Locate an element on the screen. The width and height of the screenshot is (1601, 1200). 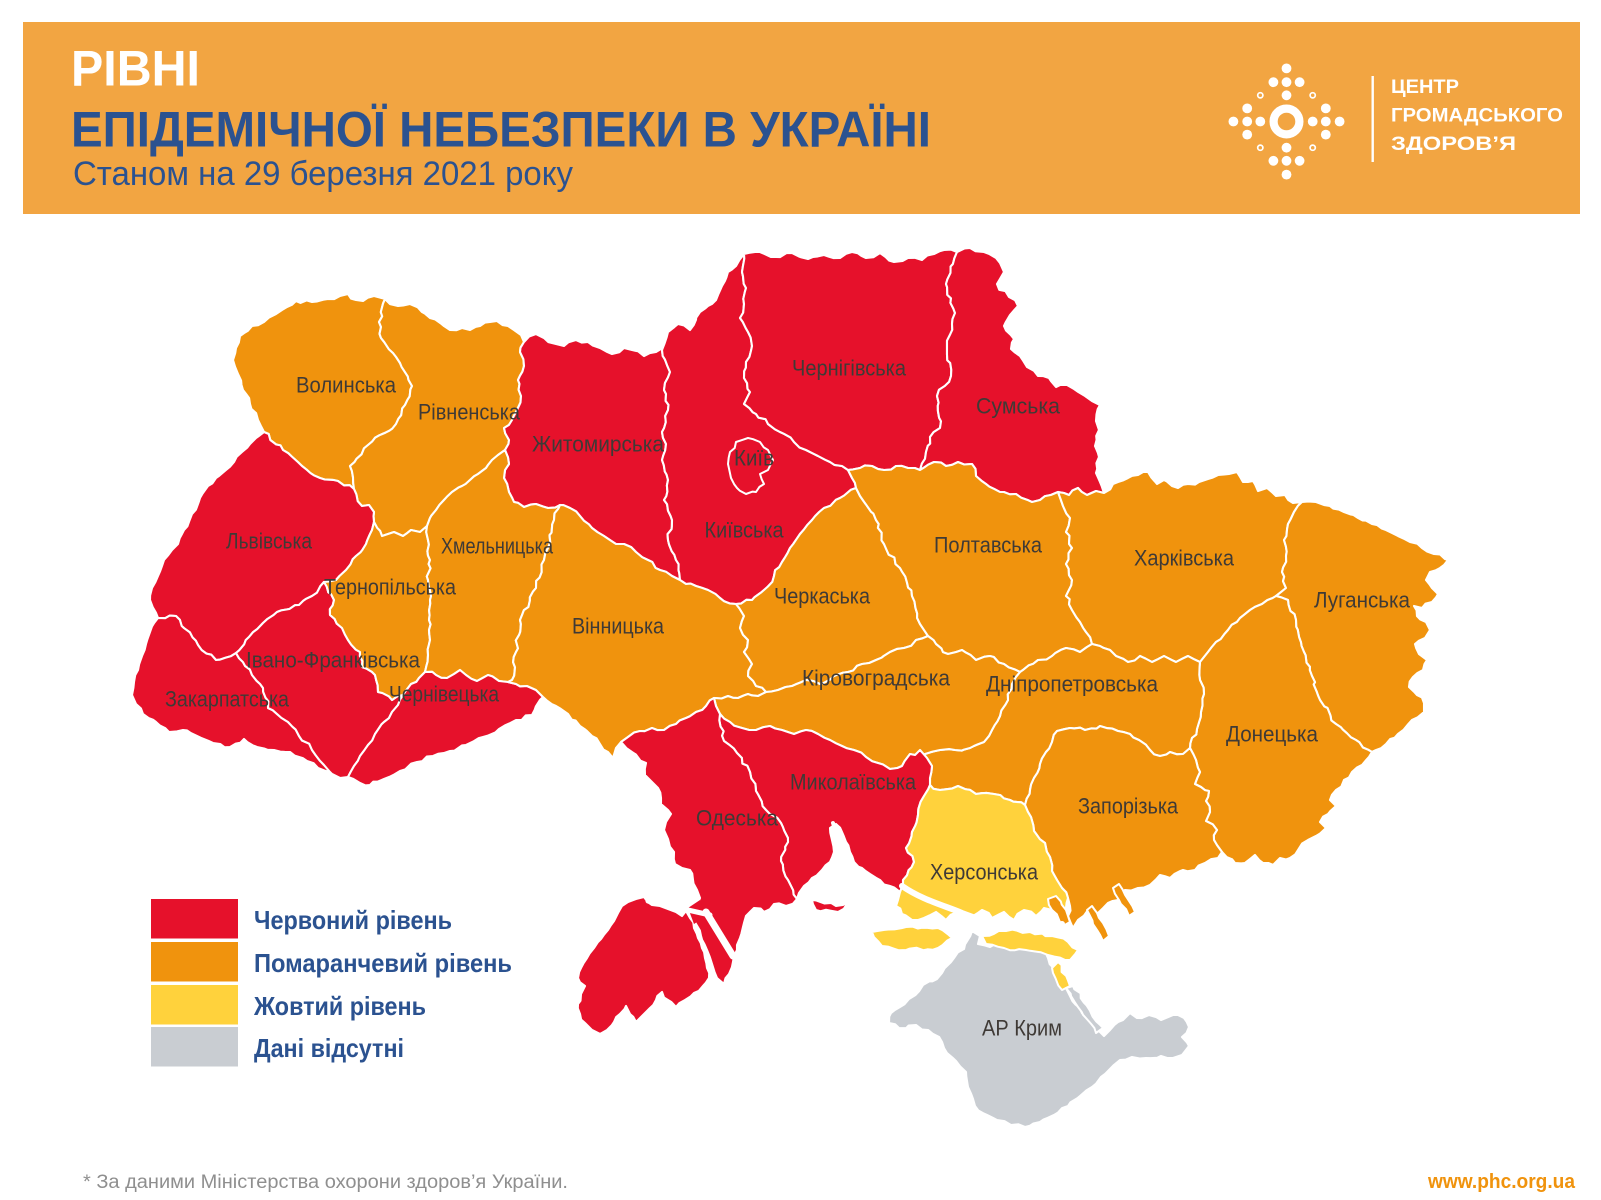
svg-text: Запорізька is located at coordinates (1128, 806).